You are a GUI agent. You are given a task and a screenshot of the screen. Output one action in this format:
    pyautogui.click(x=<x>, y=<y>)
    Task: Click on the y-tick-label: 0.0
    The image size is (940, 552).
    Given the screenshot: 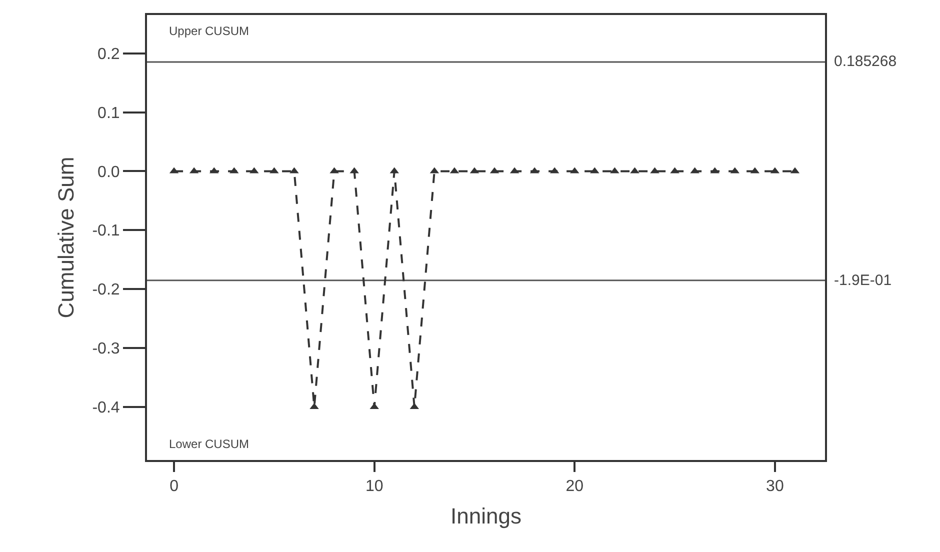 What is the action you would take?
    pyautogui.click(x=109, y=172)
    